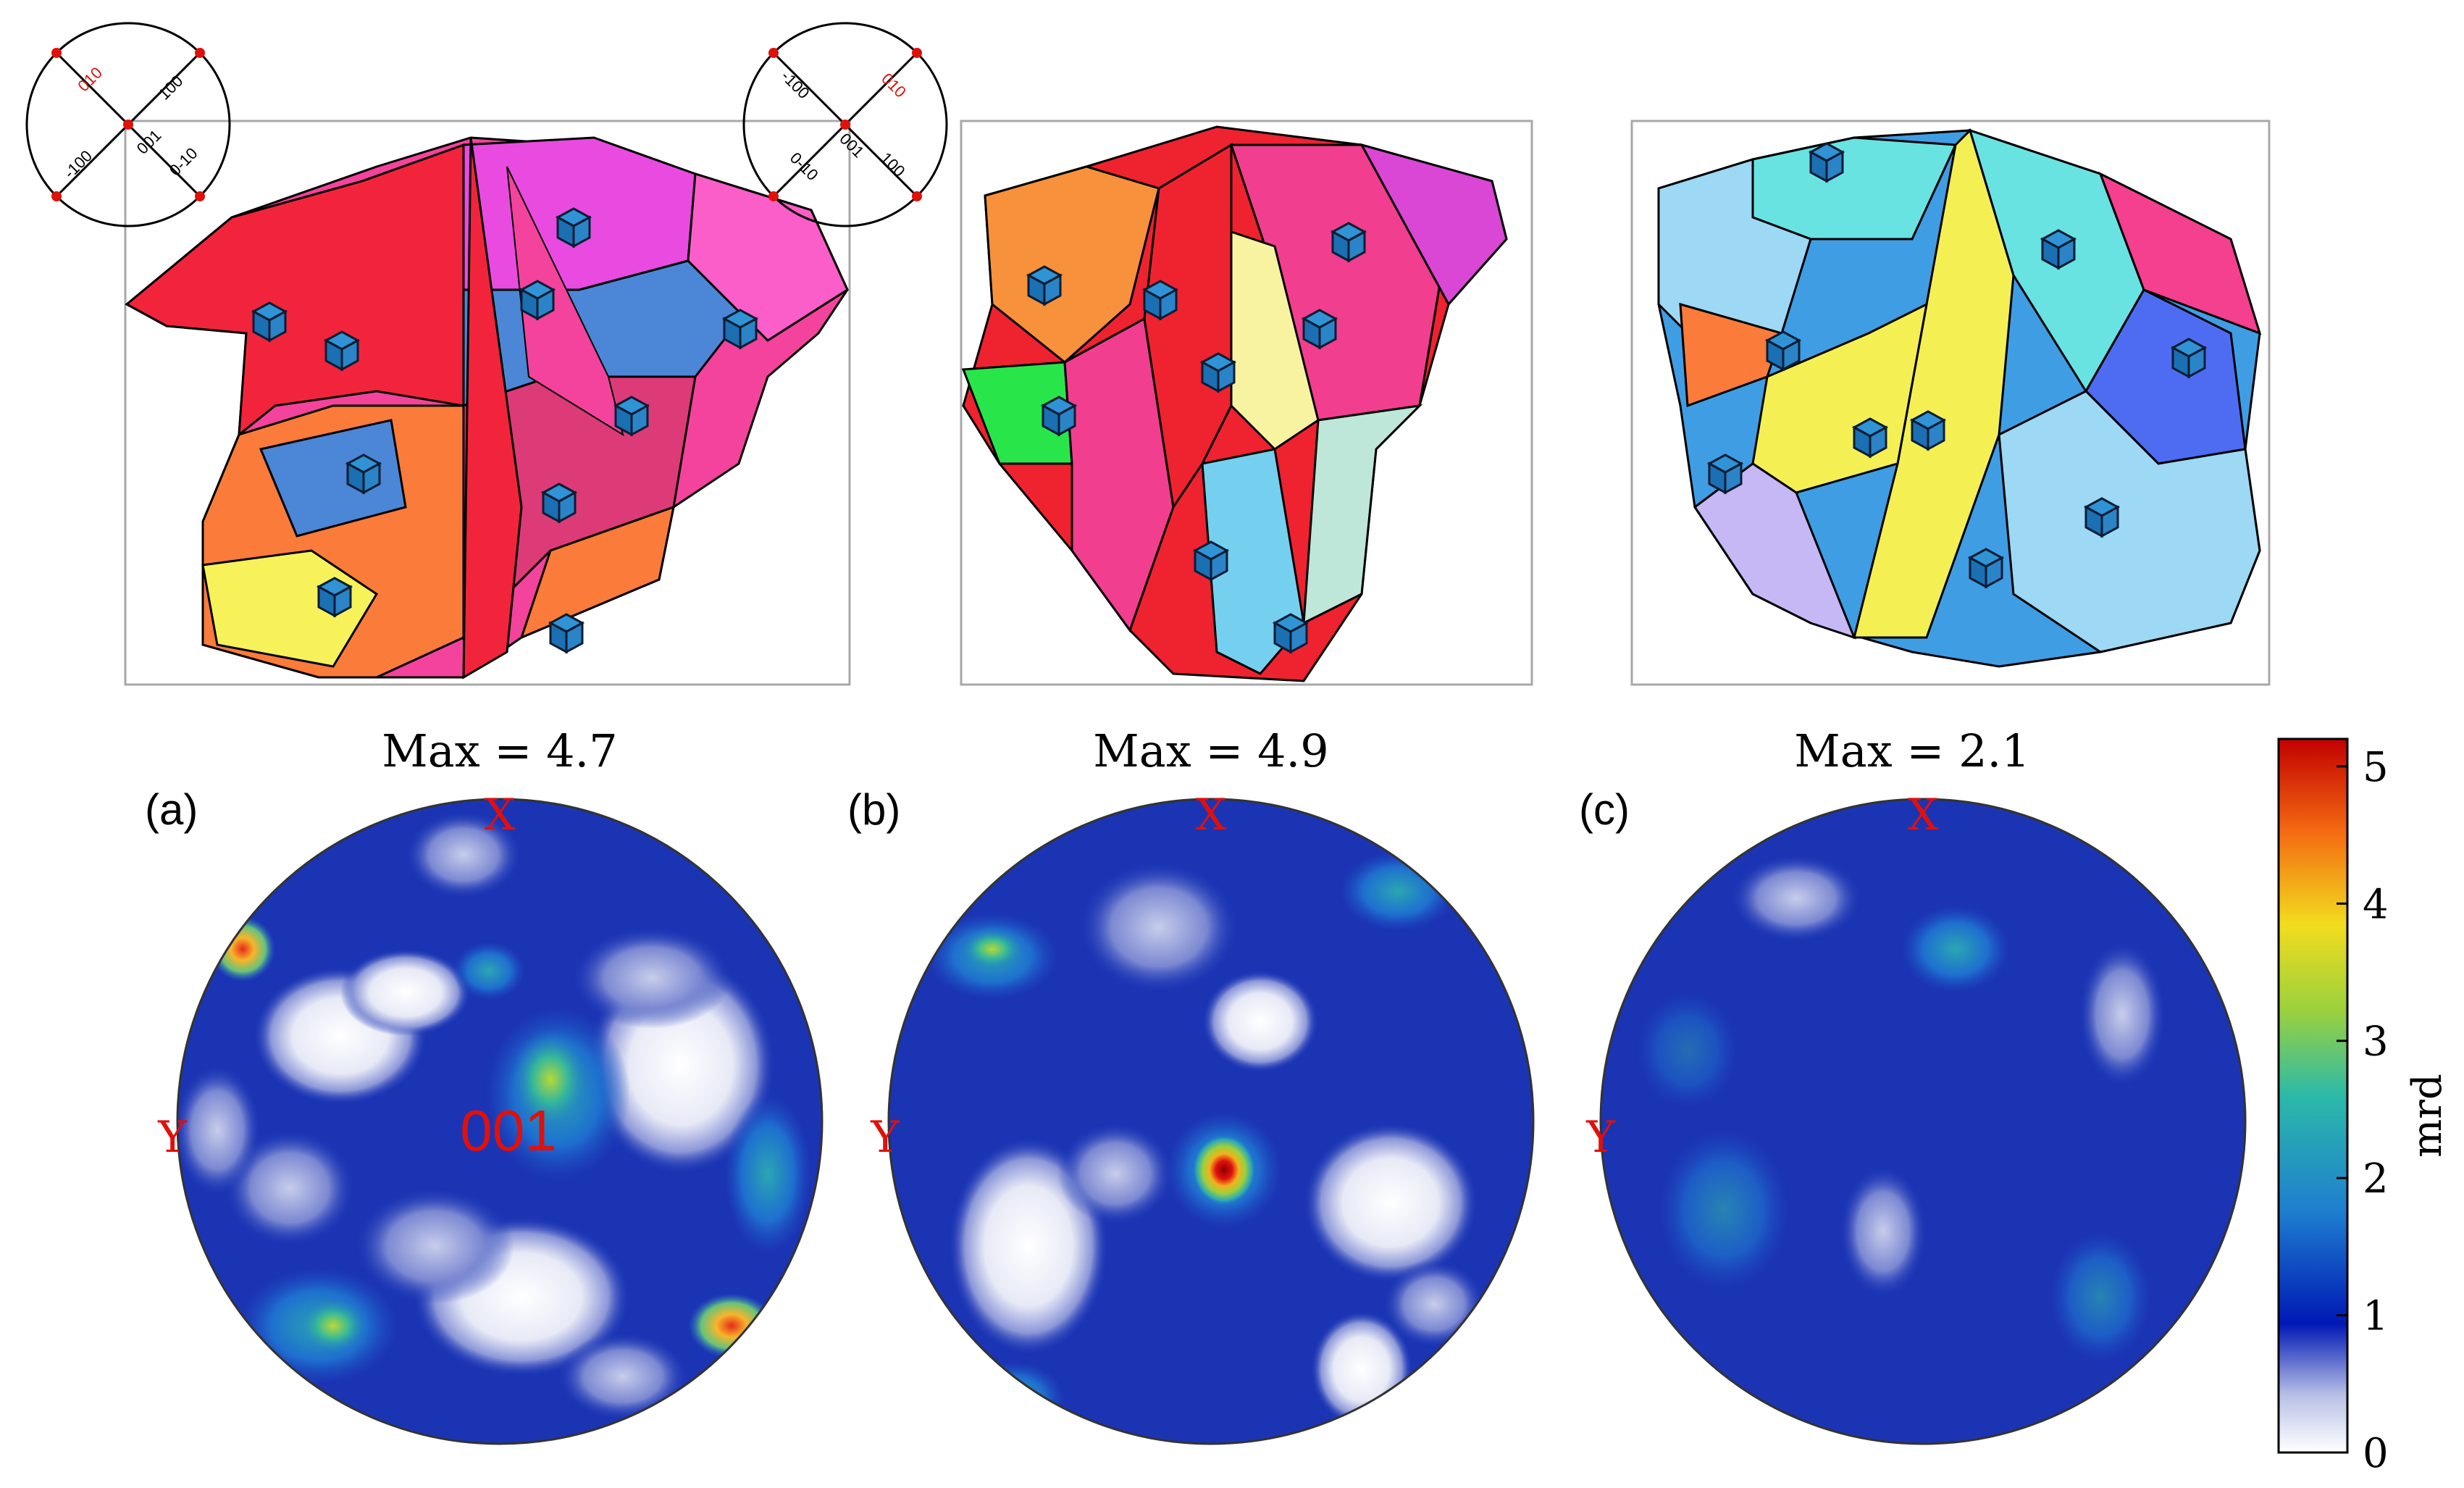 The width and height of the screenshot is (2464, 1488). I want to click on ebsd-map-a, so click(488, 403).